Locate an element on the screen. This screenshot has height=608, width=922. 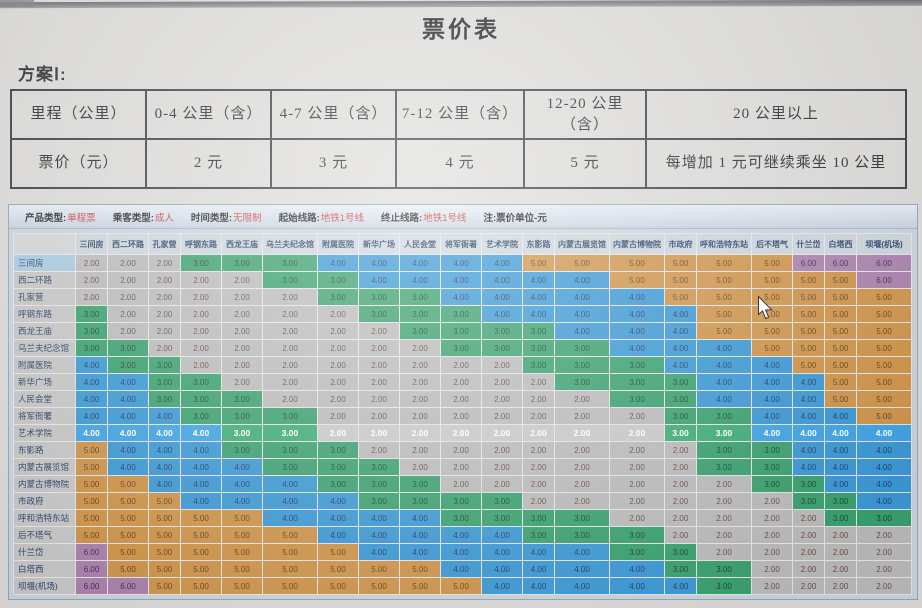
fare-cell-17-13: 3.00 is located at coordinates (637, 552).